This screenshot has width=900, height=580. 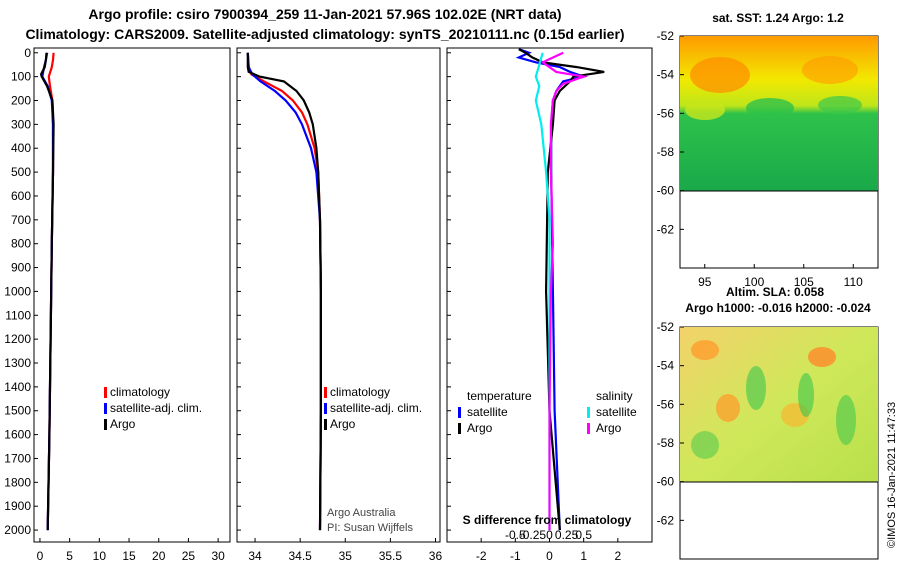 What do you see at coordinates (21, 220) in the screenshot?
I see `y-tick-label: 700` at bounding box center [21, 220].